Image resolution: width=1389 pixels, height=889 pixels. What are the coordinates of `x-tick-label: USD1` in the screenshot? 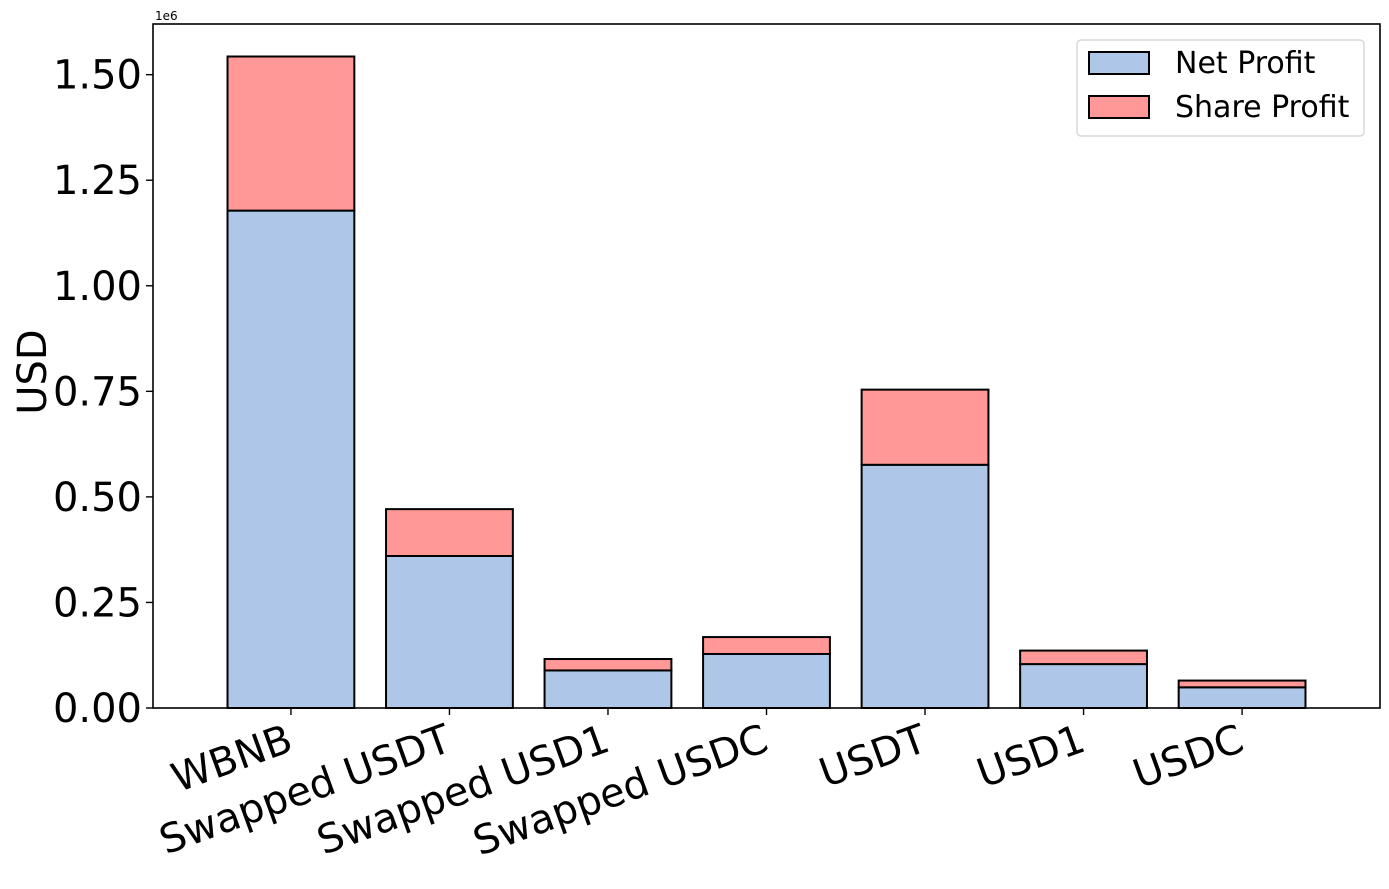 It's located at (1031, 756).